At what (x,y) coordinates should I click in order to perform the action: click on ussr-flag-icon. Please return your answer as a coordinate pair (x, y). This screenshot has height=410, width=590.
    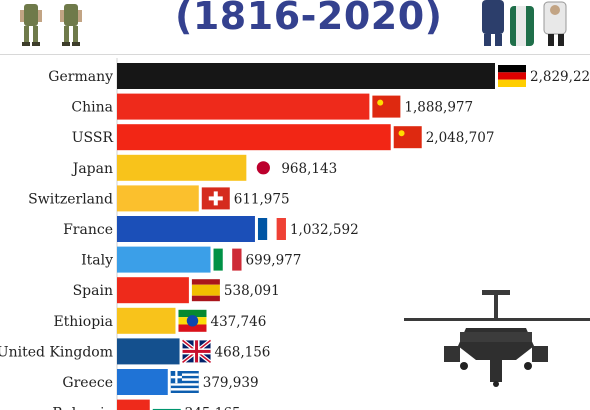
    Looking at the image, I should click on (407, 137).